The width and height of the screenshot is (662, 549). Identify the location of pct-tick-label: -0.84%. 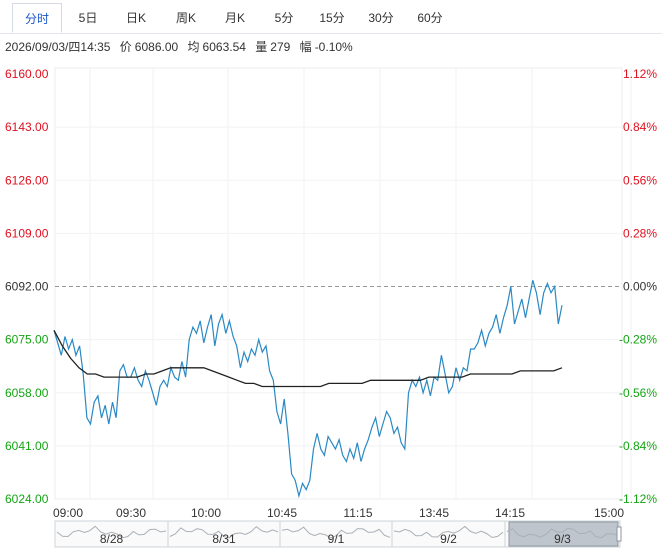
(638, 446).